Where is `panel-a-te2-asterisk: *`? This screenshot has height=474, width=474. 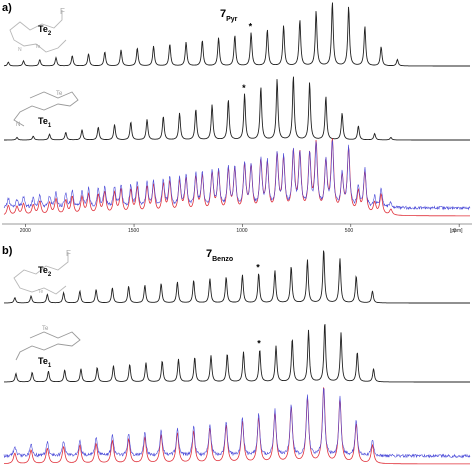 panel-a-te2-asterisk: * is located at coordinates (251, 27).